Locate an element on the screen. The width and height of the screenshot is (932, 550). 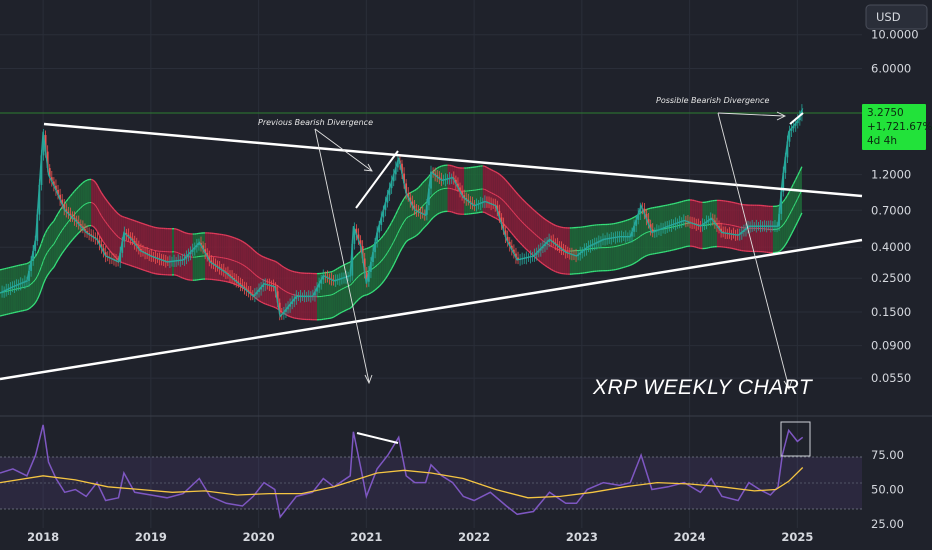
currency-button: USD is located at coordinates (896, 17).